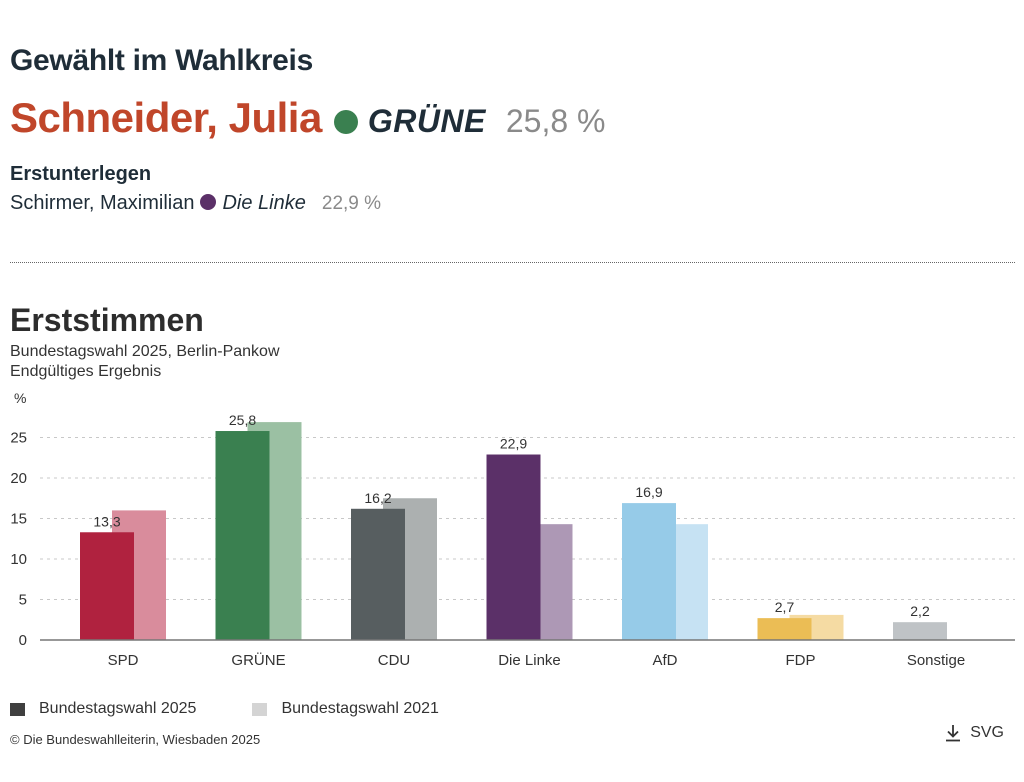 This screenshot has width=1024, height=782. I want to click on bar-2025-fdp, so click(784, 629).